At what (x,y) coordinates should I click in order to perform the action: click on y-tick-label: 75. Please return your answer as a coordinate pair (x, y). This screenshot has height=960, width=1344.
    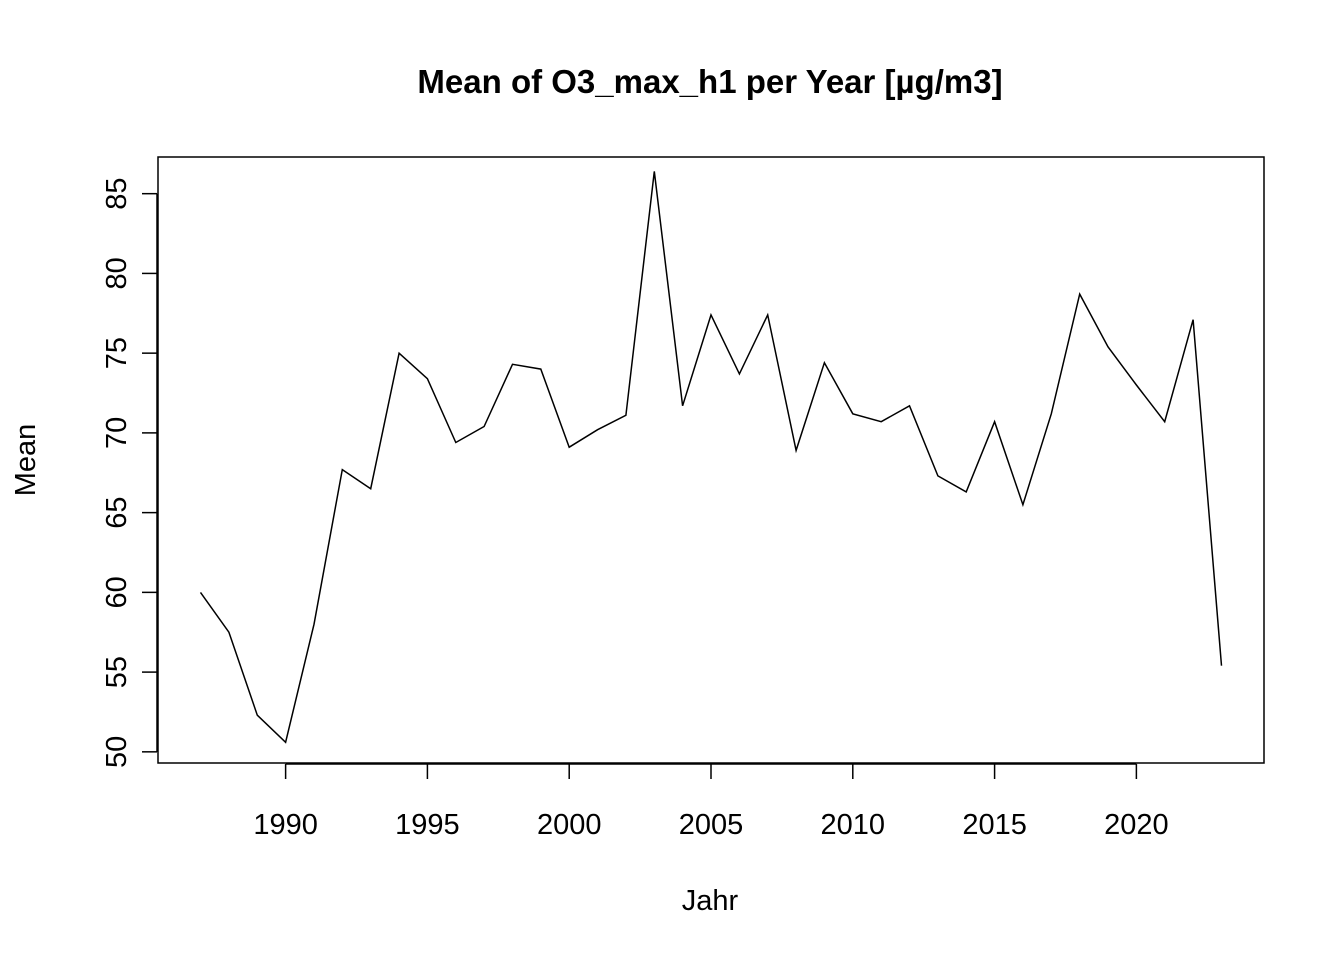
    Looking at the image, I should click on (117, 353).